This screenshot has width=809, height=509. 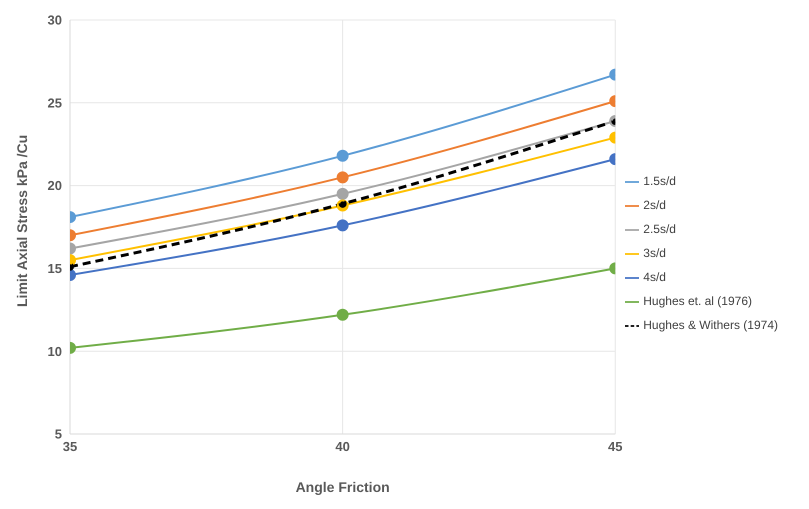 What do you see at coordinates (342, 446) in the screenshot?
I see `x-tick-label: 40` at bounding box center [342, 446].